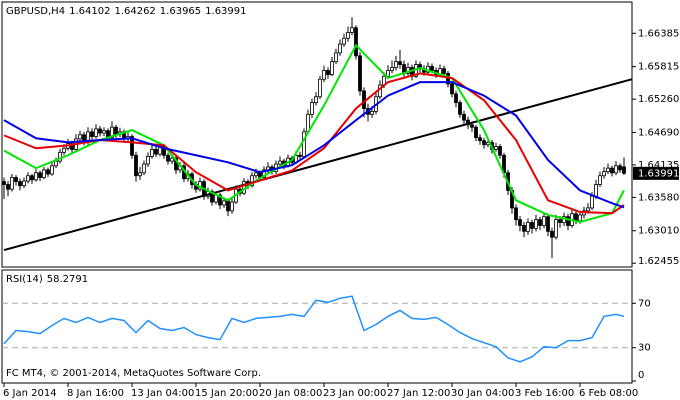 The image size is (680, 400). Describe the element at coordinates (89, 11) in the screenshot. I see `header-value: 1.64102` at that location.